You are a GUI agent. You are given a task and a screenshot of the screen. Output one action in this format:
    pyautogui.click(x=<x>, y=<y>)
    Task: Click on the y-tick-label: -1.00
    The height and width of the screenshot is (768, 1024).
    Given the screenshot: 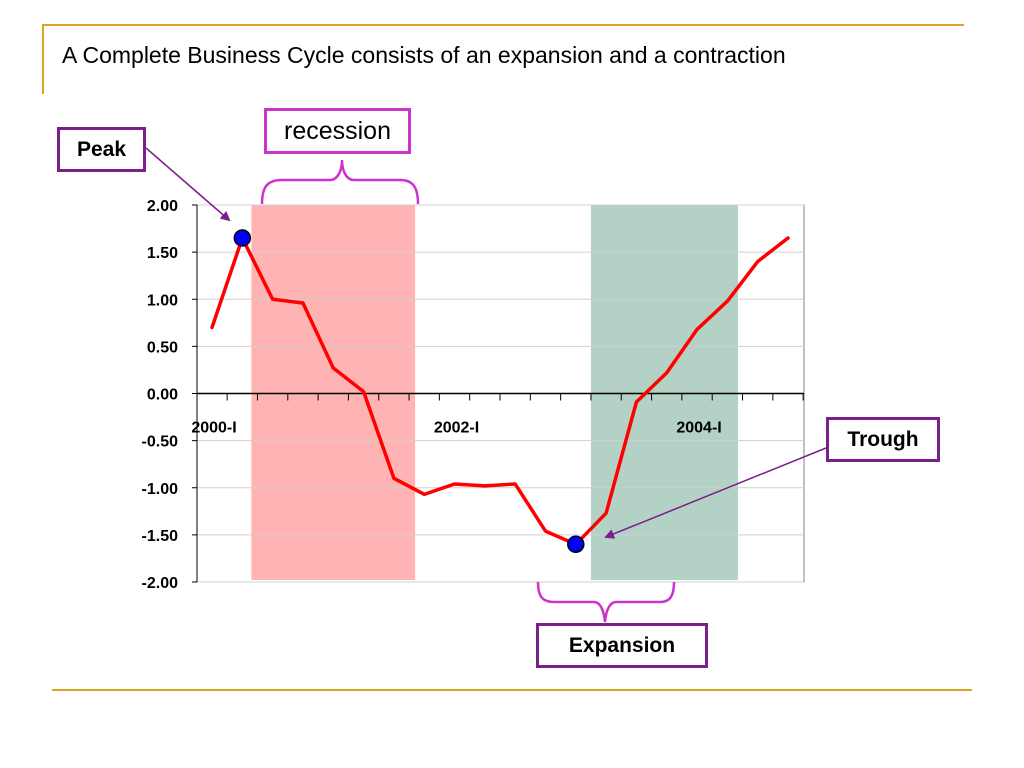 What is the action you would take?
    pyautogui.click(x=160, y=489)
    